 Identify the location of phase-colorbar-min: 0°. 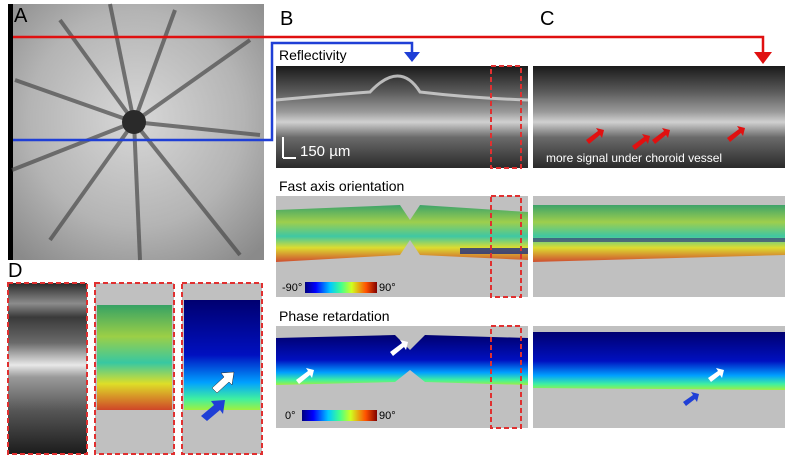
(290, 416).